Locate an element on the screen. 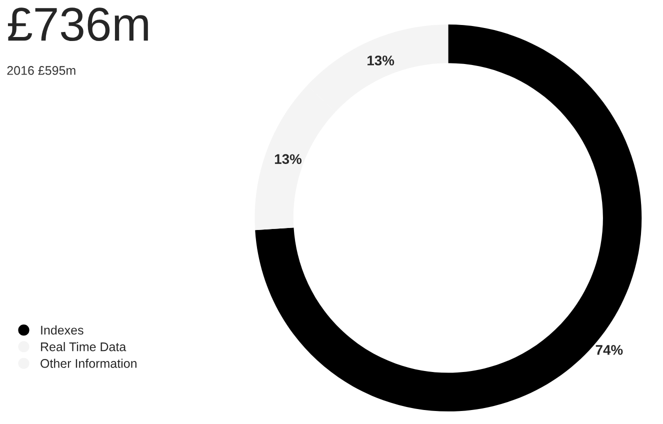  text: 2016 £595m is located at coordinates (41, 70).